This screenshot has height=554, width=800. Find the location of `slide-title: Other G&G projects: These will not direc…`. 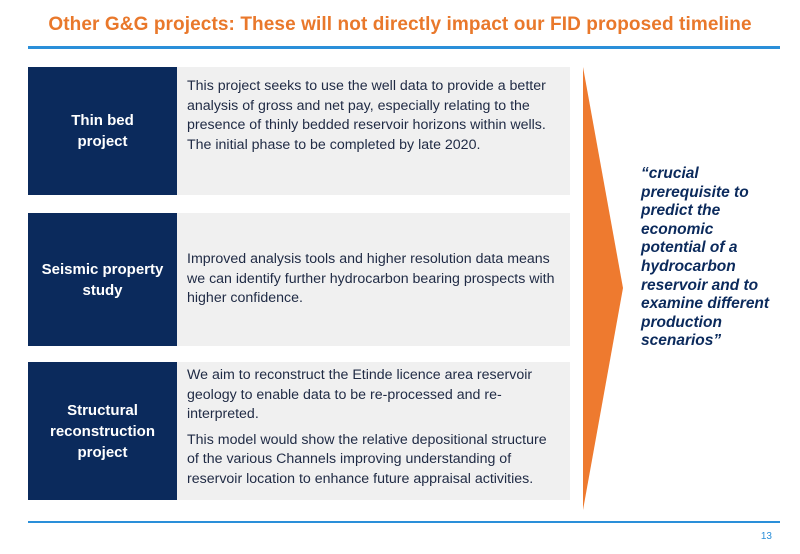

slide-title: Other G&G projects: These will not direc… is located at coordinates (400, 24).